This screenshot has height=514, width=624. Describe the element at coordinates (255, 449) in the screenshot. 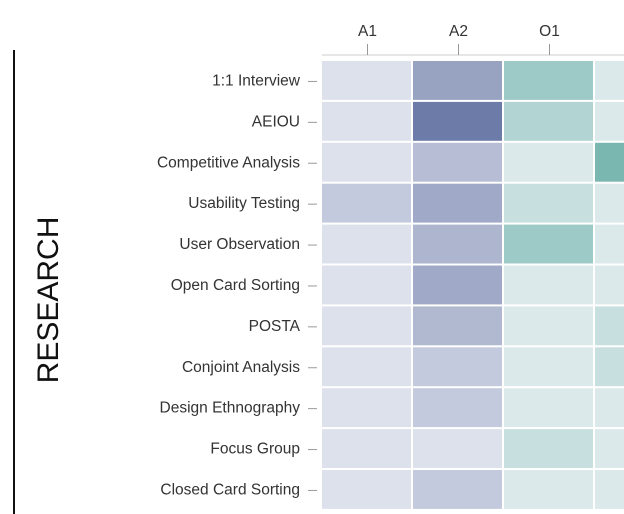

I see `row-label: Focus Group` at that location.